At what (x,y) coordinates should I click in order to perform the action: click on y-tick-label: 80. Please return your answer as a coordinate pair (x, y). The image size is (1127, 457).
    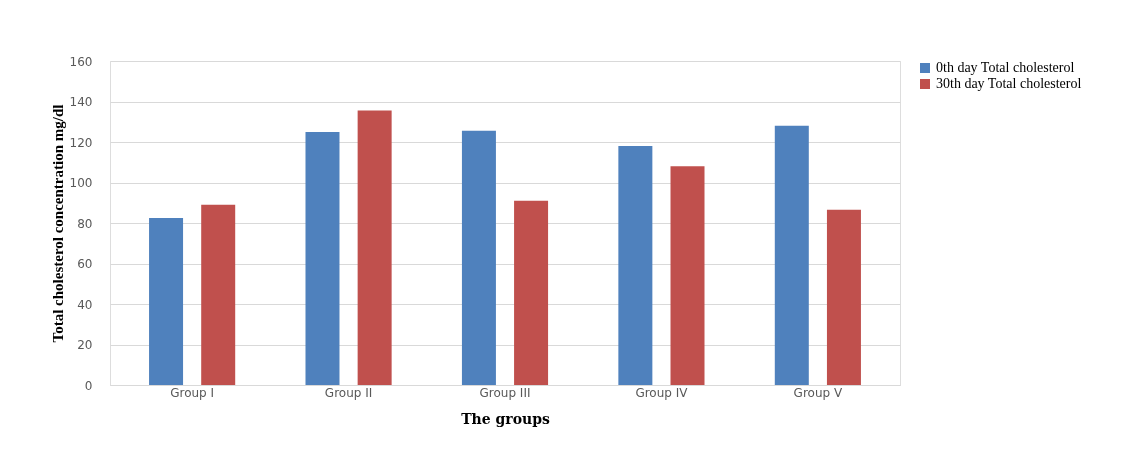
    Looking at the image, I should click on (85, 223).